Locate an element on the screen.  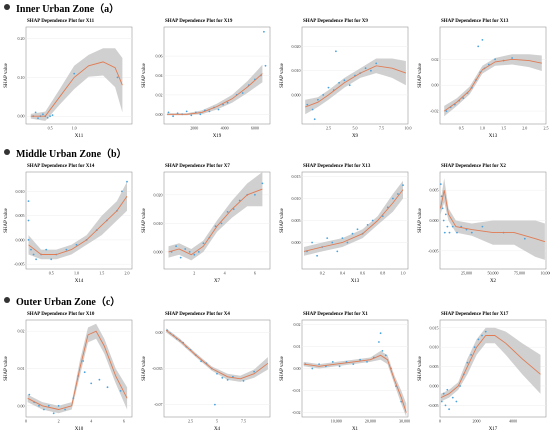
x-axis-label: X11 is located at coordinates (79, 136).